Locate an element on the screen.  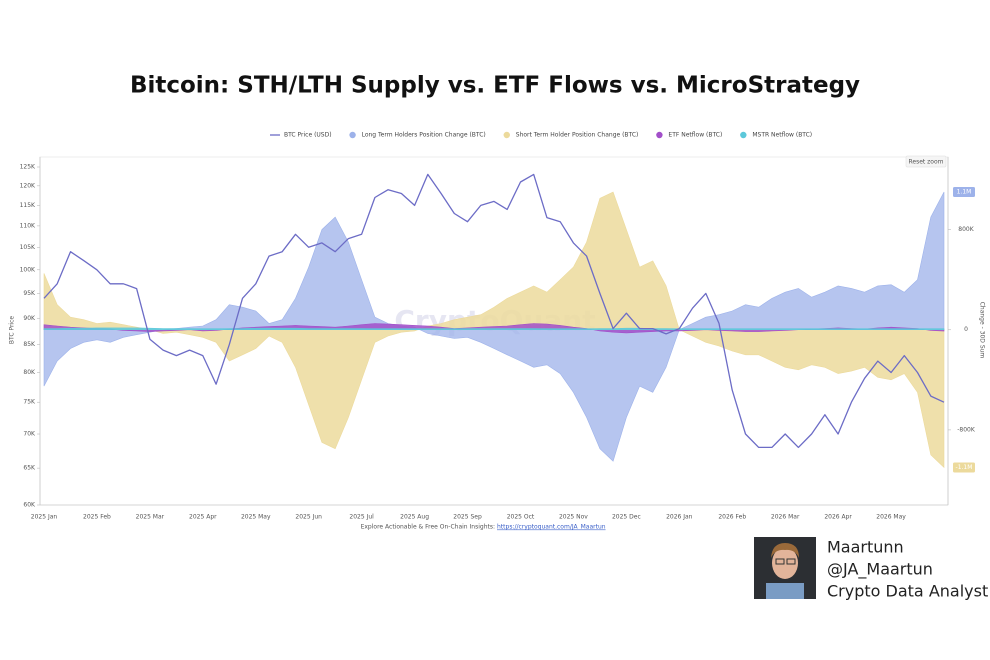
y-tick-label: 65K is located at coordinates (29, 468).